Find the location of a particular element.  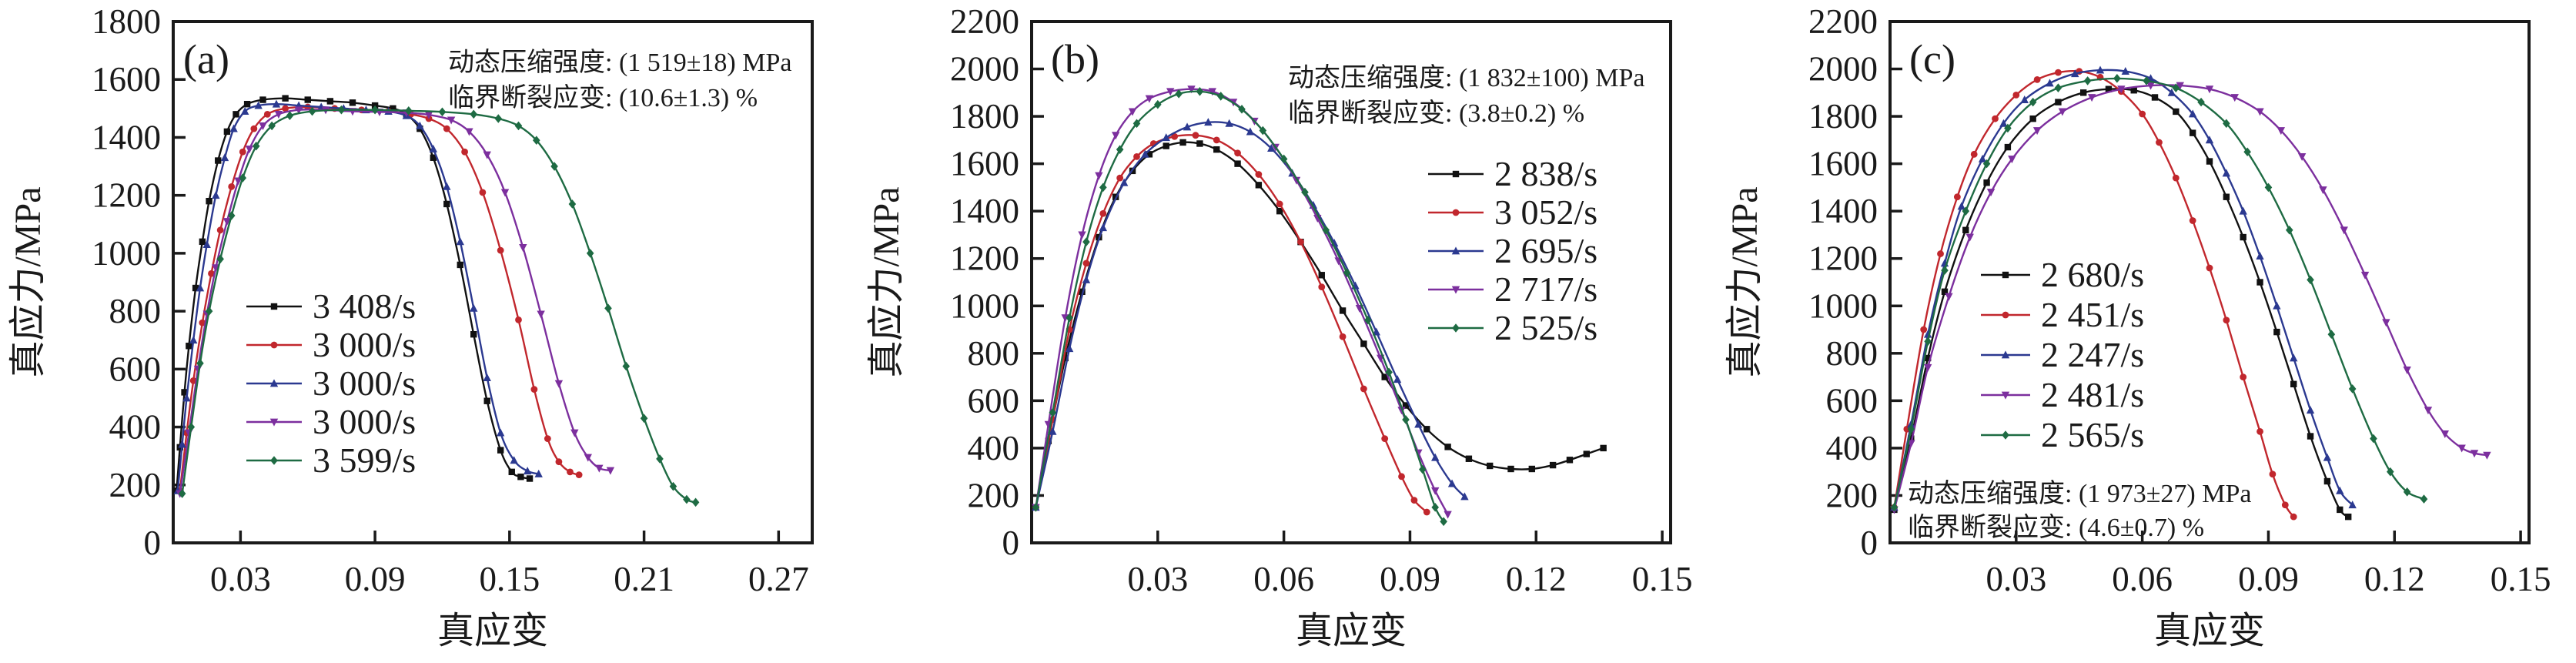

legend: 3 408/s3 000/s3 000/s3 000/s3 599/s is located at coordinates (331, 383).